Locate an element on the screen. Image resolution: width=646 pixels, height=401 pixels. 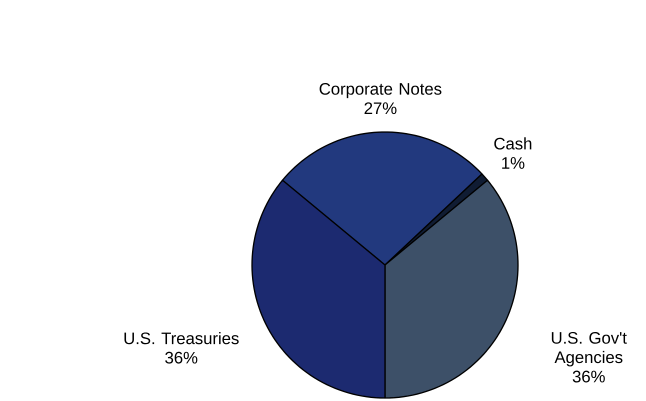
slice-label: Corporate Notes is located at coordinates (381, 90).